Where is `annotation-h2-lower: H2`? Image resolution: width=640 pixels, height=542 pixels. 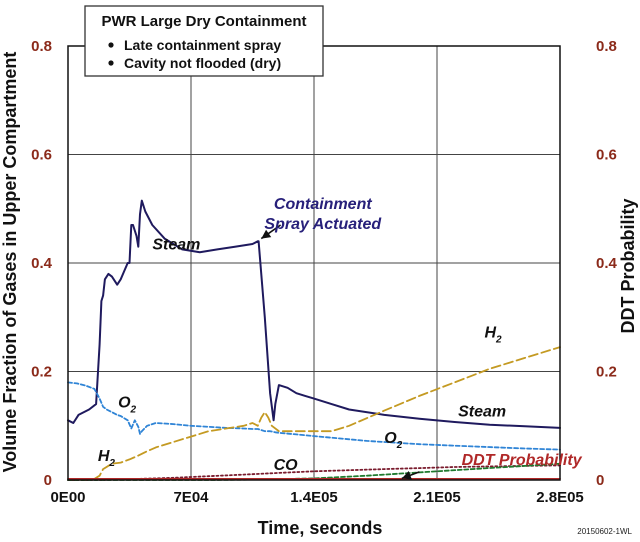
annotation-h2-lower: H2 is located at coordinates (107, 458).